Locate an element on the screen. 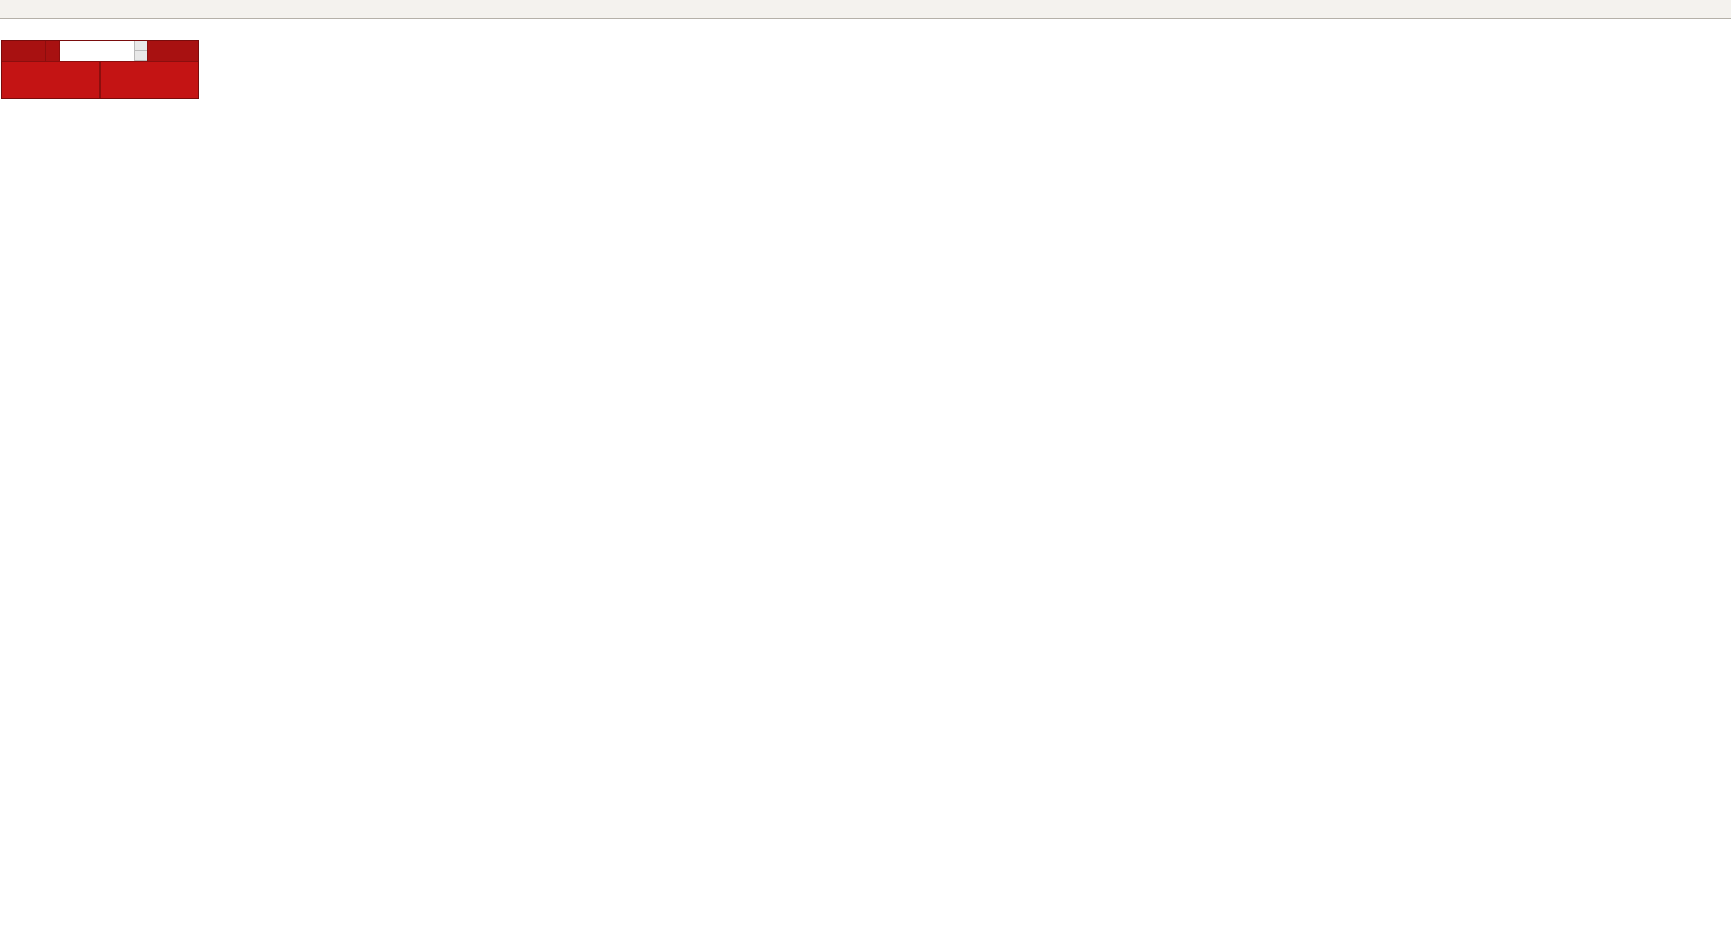 Image resolution: width=1731 pixels, height=945 pixels. buy-button is located at coordinates (172, 51).